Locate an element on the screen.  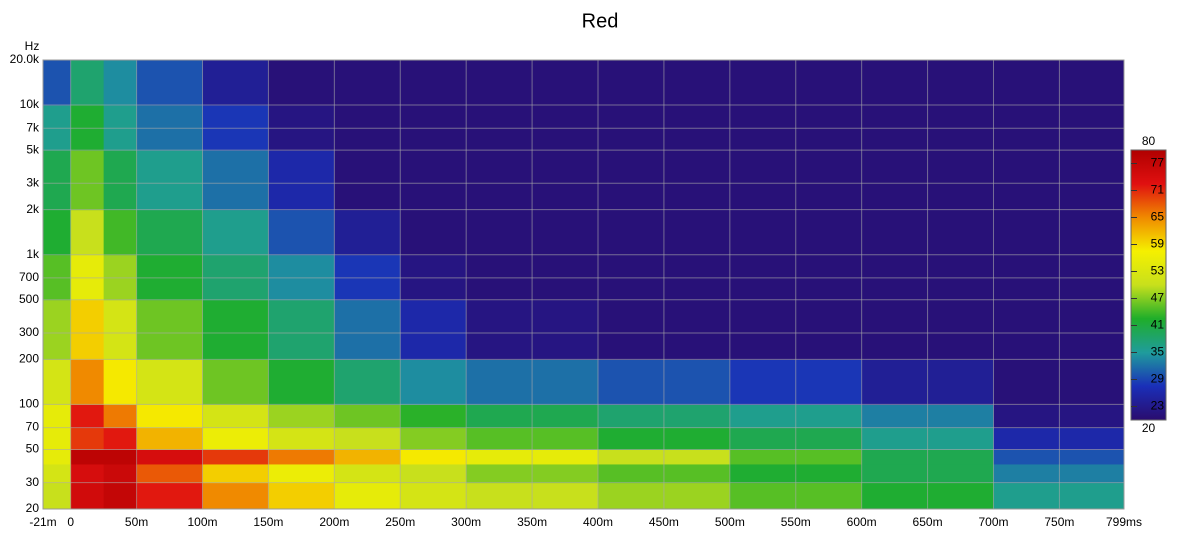
colorbar-tick-label: 41 is located at coordinates (1158, 325).